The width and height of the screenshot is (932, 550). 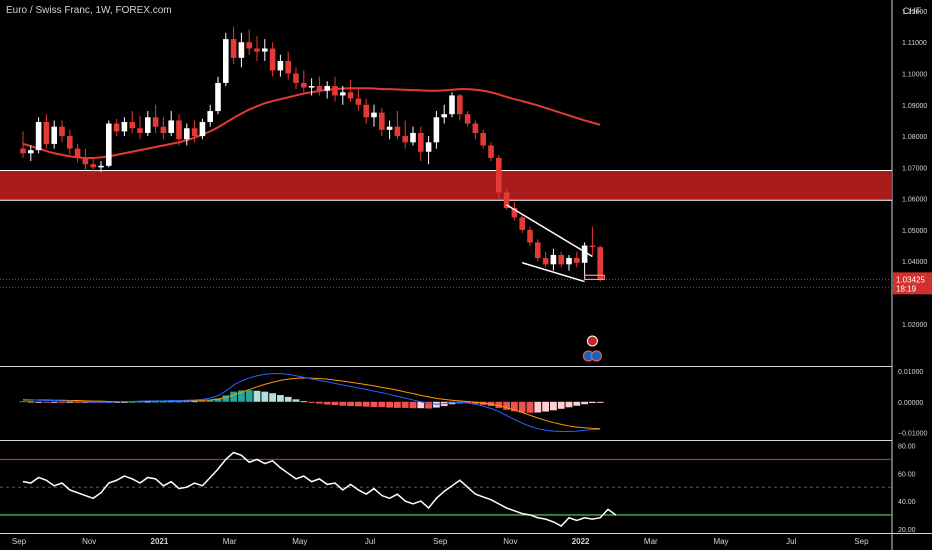 What do you see at coordinates (596, 356) in the screenshot?
I see `economic-event-icon` at bounding box center [596, 356].